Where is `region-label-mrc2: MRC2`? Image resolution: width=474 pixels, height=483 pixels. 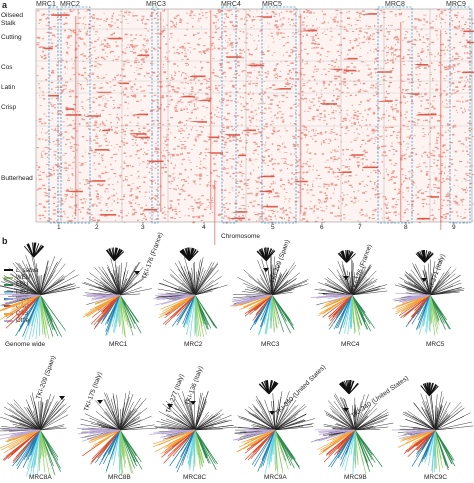 region-label-mrc2: MRC2 is located at coordinates (70, 4).